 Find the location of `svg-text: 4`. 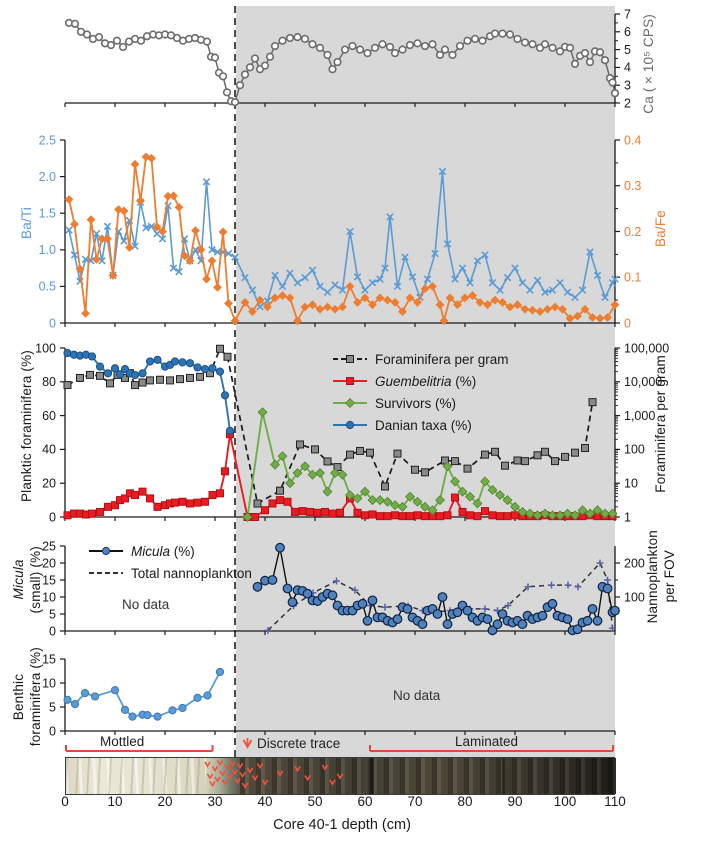

svg-text: 4 is located at coordinates (627, 68).